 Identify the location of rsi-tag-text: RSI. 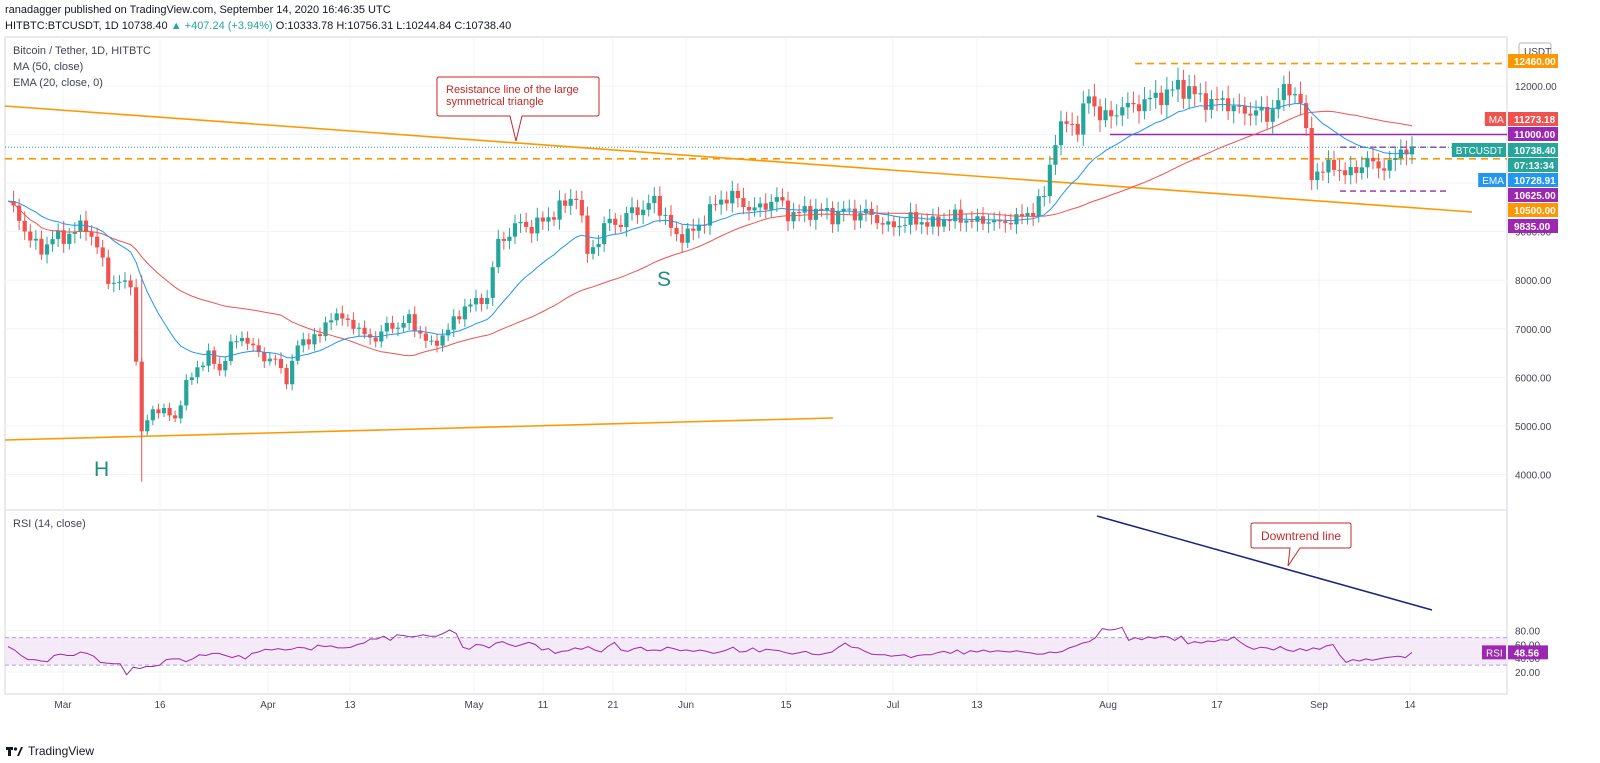
(1494, 653).